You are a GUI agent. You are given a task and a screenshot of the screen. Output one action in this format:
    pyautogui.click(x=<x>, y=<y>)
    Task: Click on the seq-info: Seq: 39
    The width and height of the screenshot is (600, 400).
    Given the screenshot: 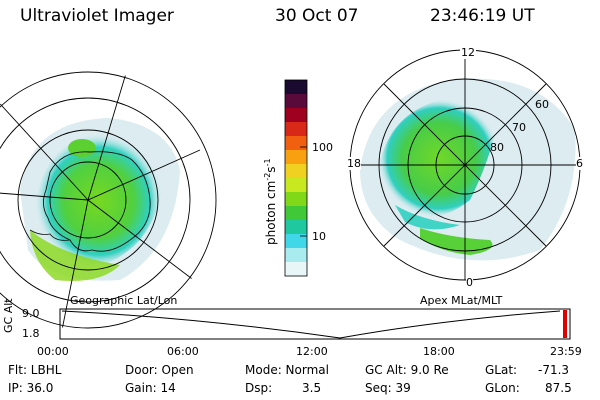 What is the action you would take?
    pyautogui.click(x=388, y=388)
    